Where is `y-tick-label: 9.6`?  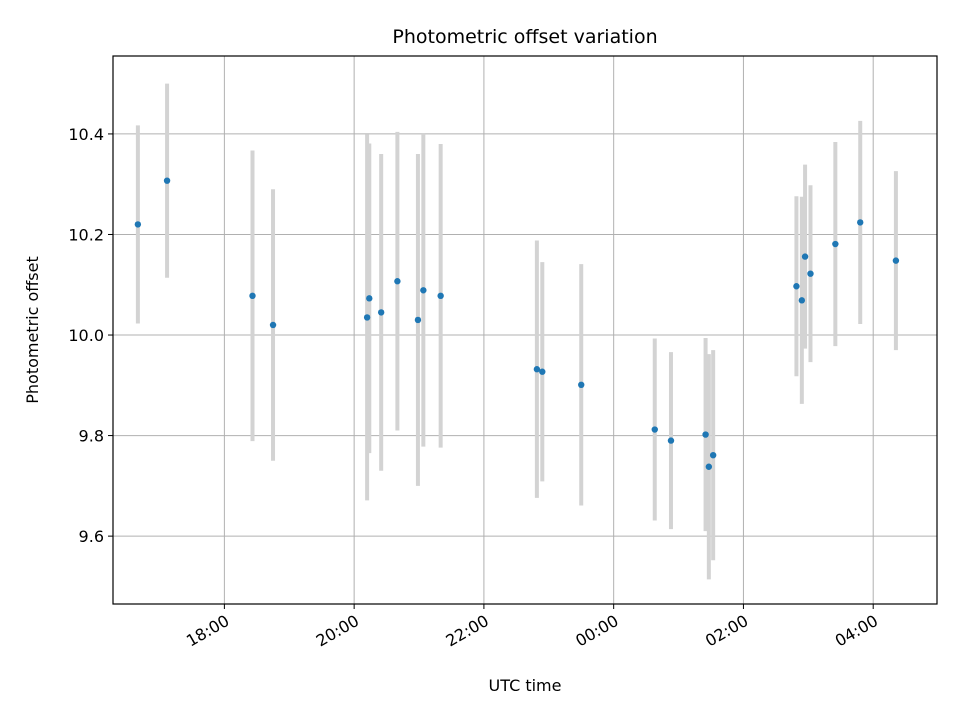 y-tick-label: 9.6 is located at coordinates (91, 536).